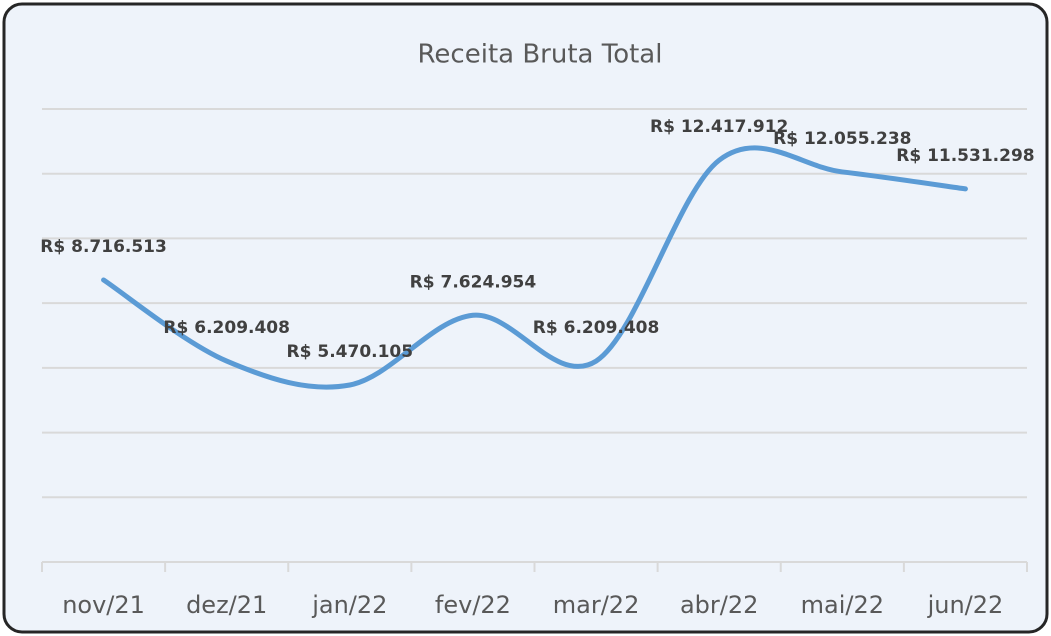 Image resolution: width=1051 pixels, height=636 pixels. What do you see at coordinates (226, 605) in the screenshot?
I see `x-tick-label: dez/21` at bounding box center [226, 605].